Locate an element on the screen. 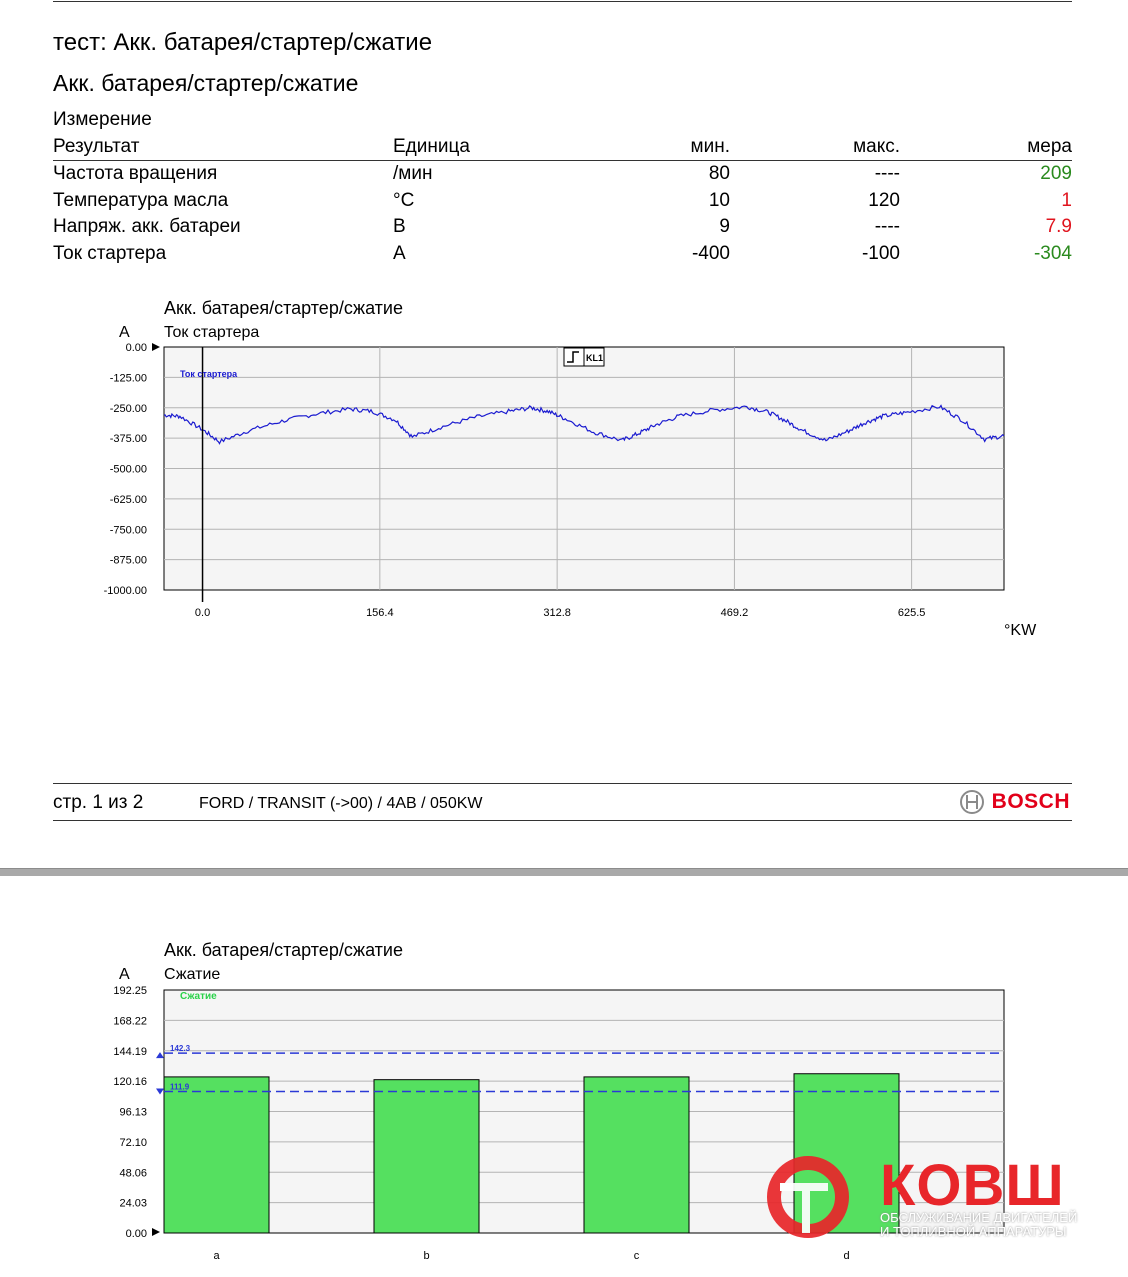  y-tick-label: -375.00 is located at coordinates (128, 439).